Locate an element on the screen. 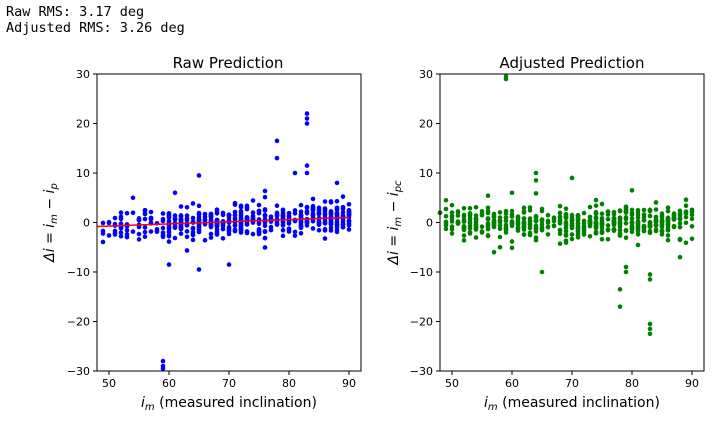  y-tick-label: 0 is located at coordinates (86, 223).